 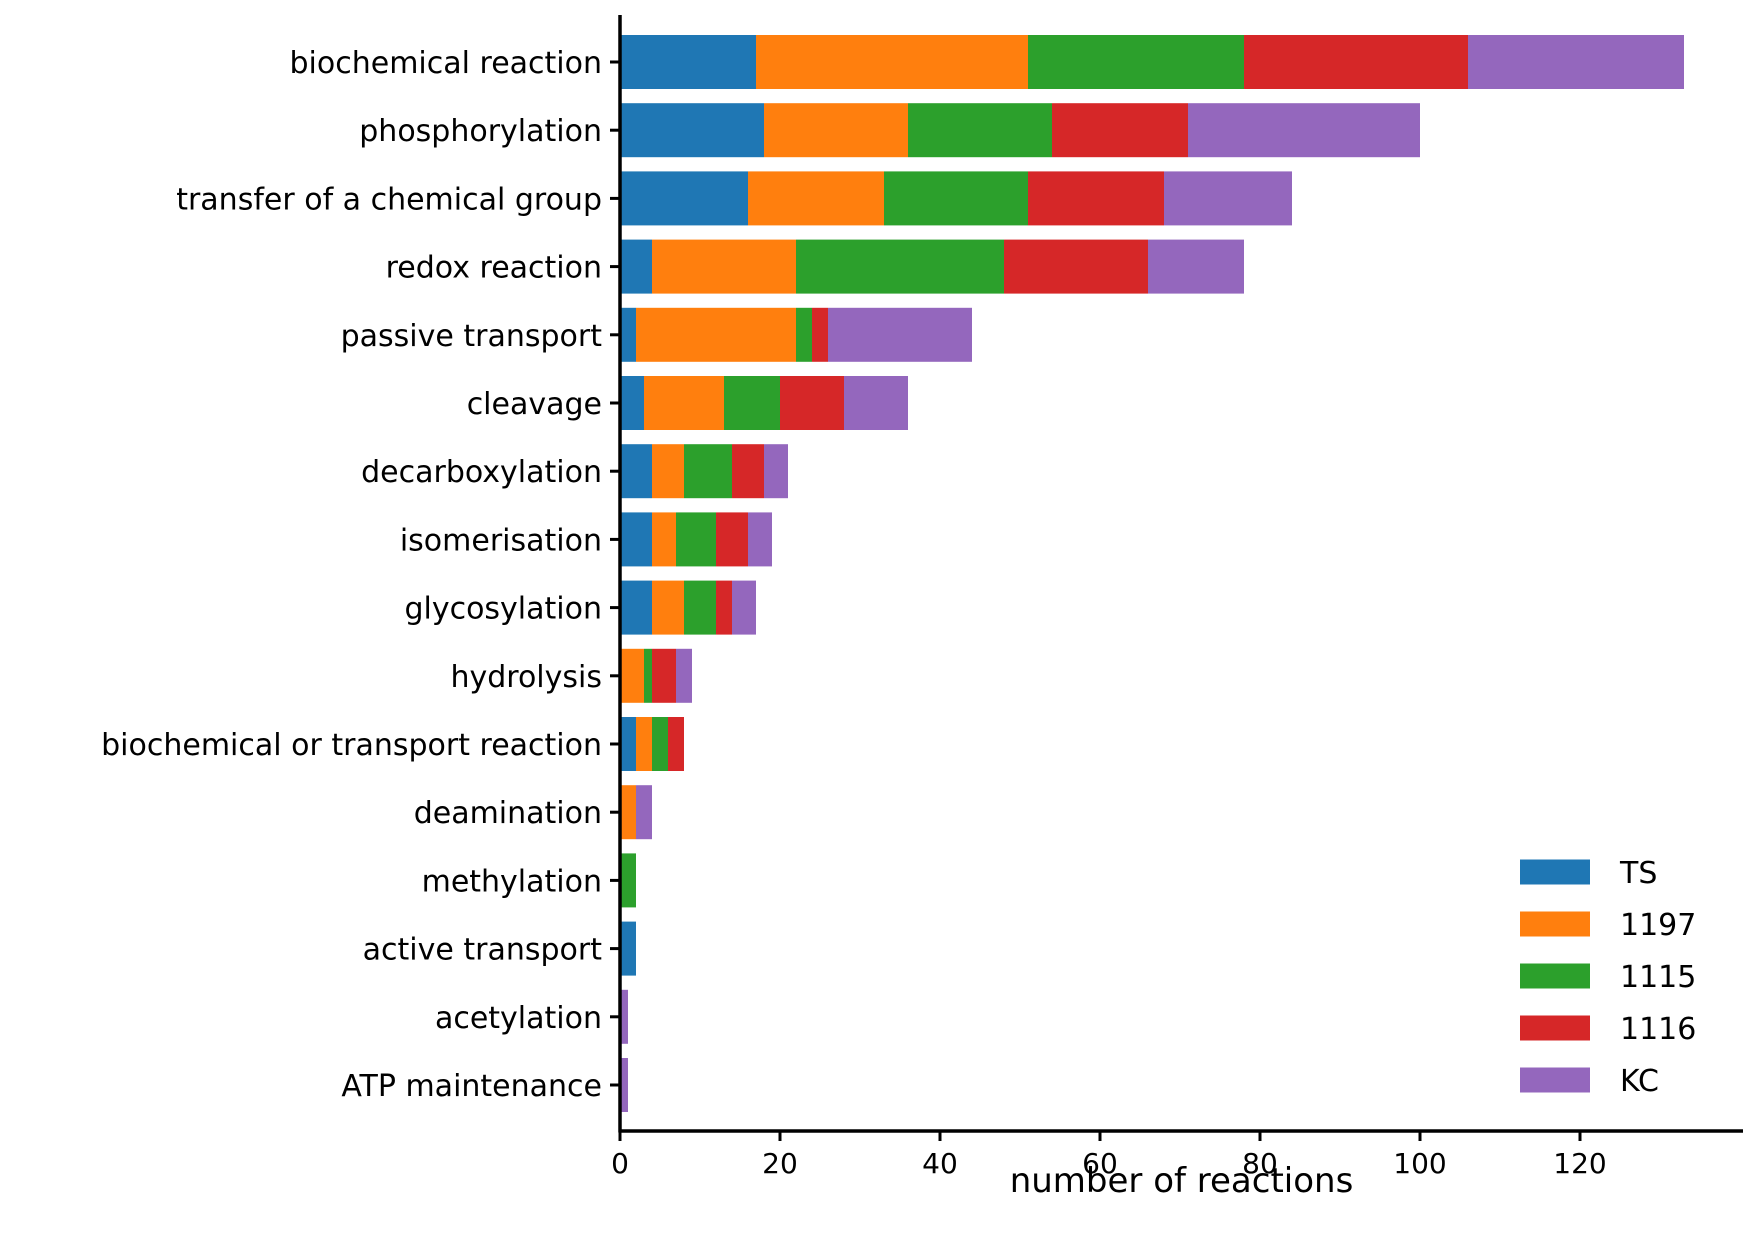 What do you see at coordinates (480, 131) in the screenshot?
I see `category-label: phosphorylation` at bounding box center [480, 131].